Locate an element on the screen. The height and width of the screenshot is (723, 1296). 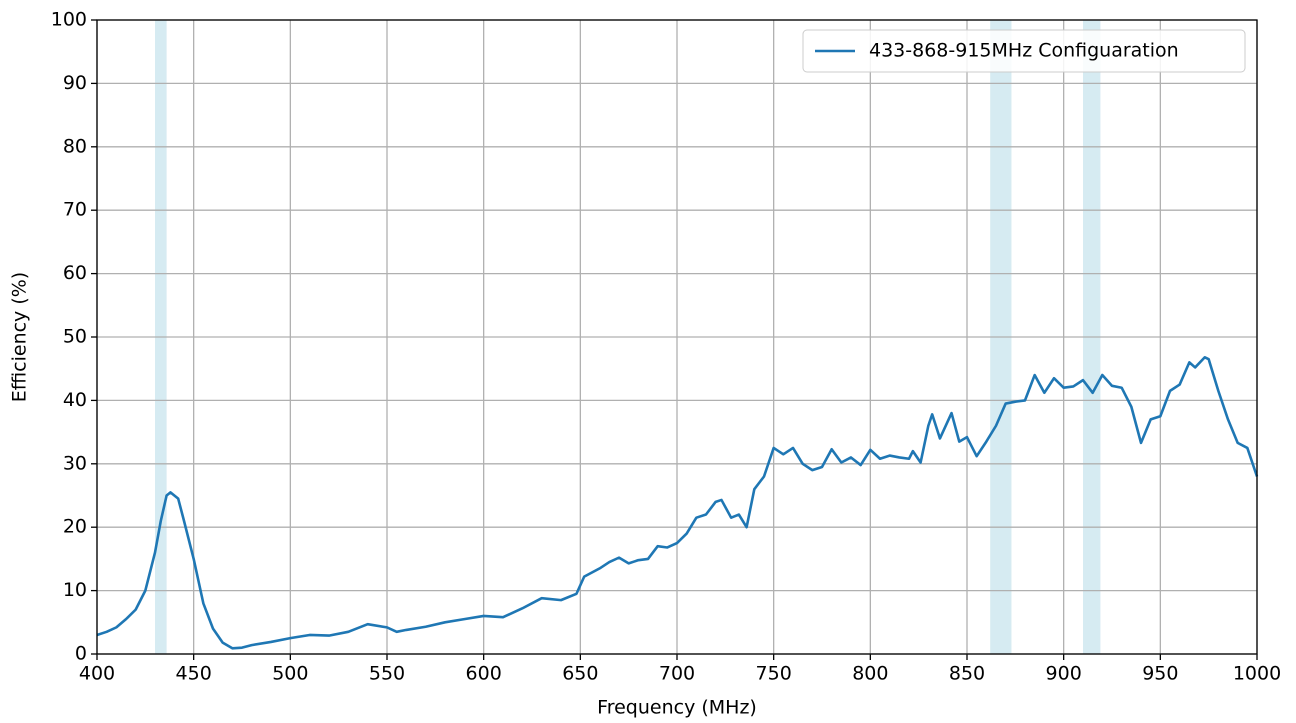
y-tick-label: 80 is located at coordinates (75, 146).